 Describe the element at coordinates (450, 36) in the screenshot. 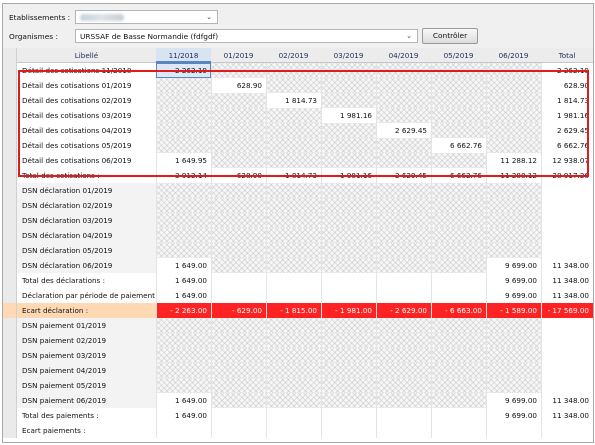

I see `controler-button: Contrôler` at that location.